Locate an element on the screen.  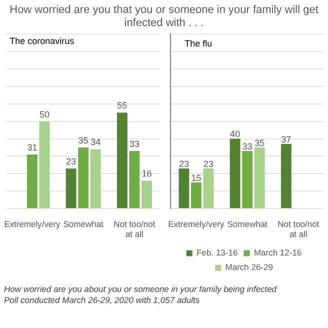
chart-title: How worried are you that you or someone in your family will get infected with . . . is located at coordinates (164, 17).